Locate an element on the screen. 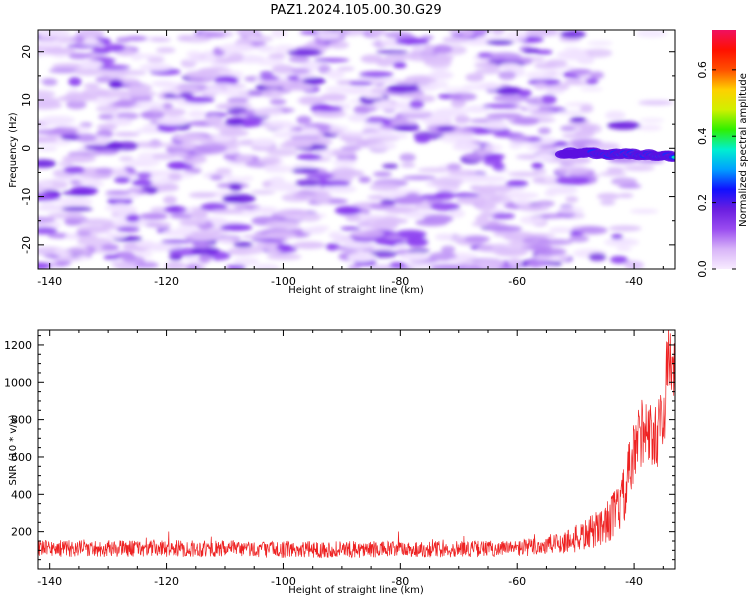  spectrogram-y-axis-label: Frequency (Hz) is located at coordinates (13, 150).